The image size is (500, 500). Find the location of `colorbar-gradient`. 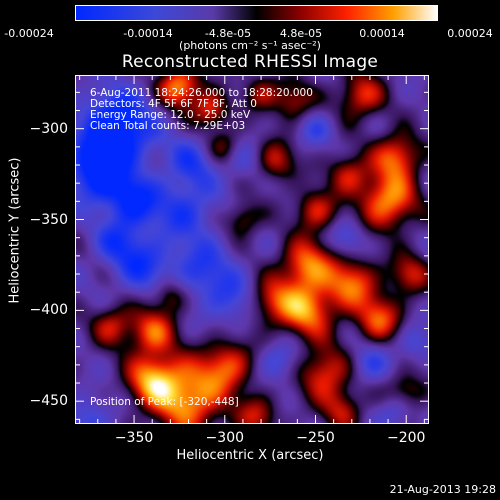

colorbar-gradient is located at coordinates (256, 13).